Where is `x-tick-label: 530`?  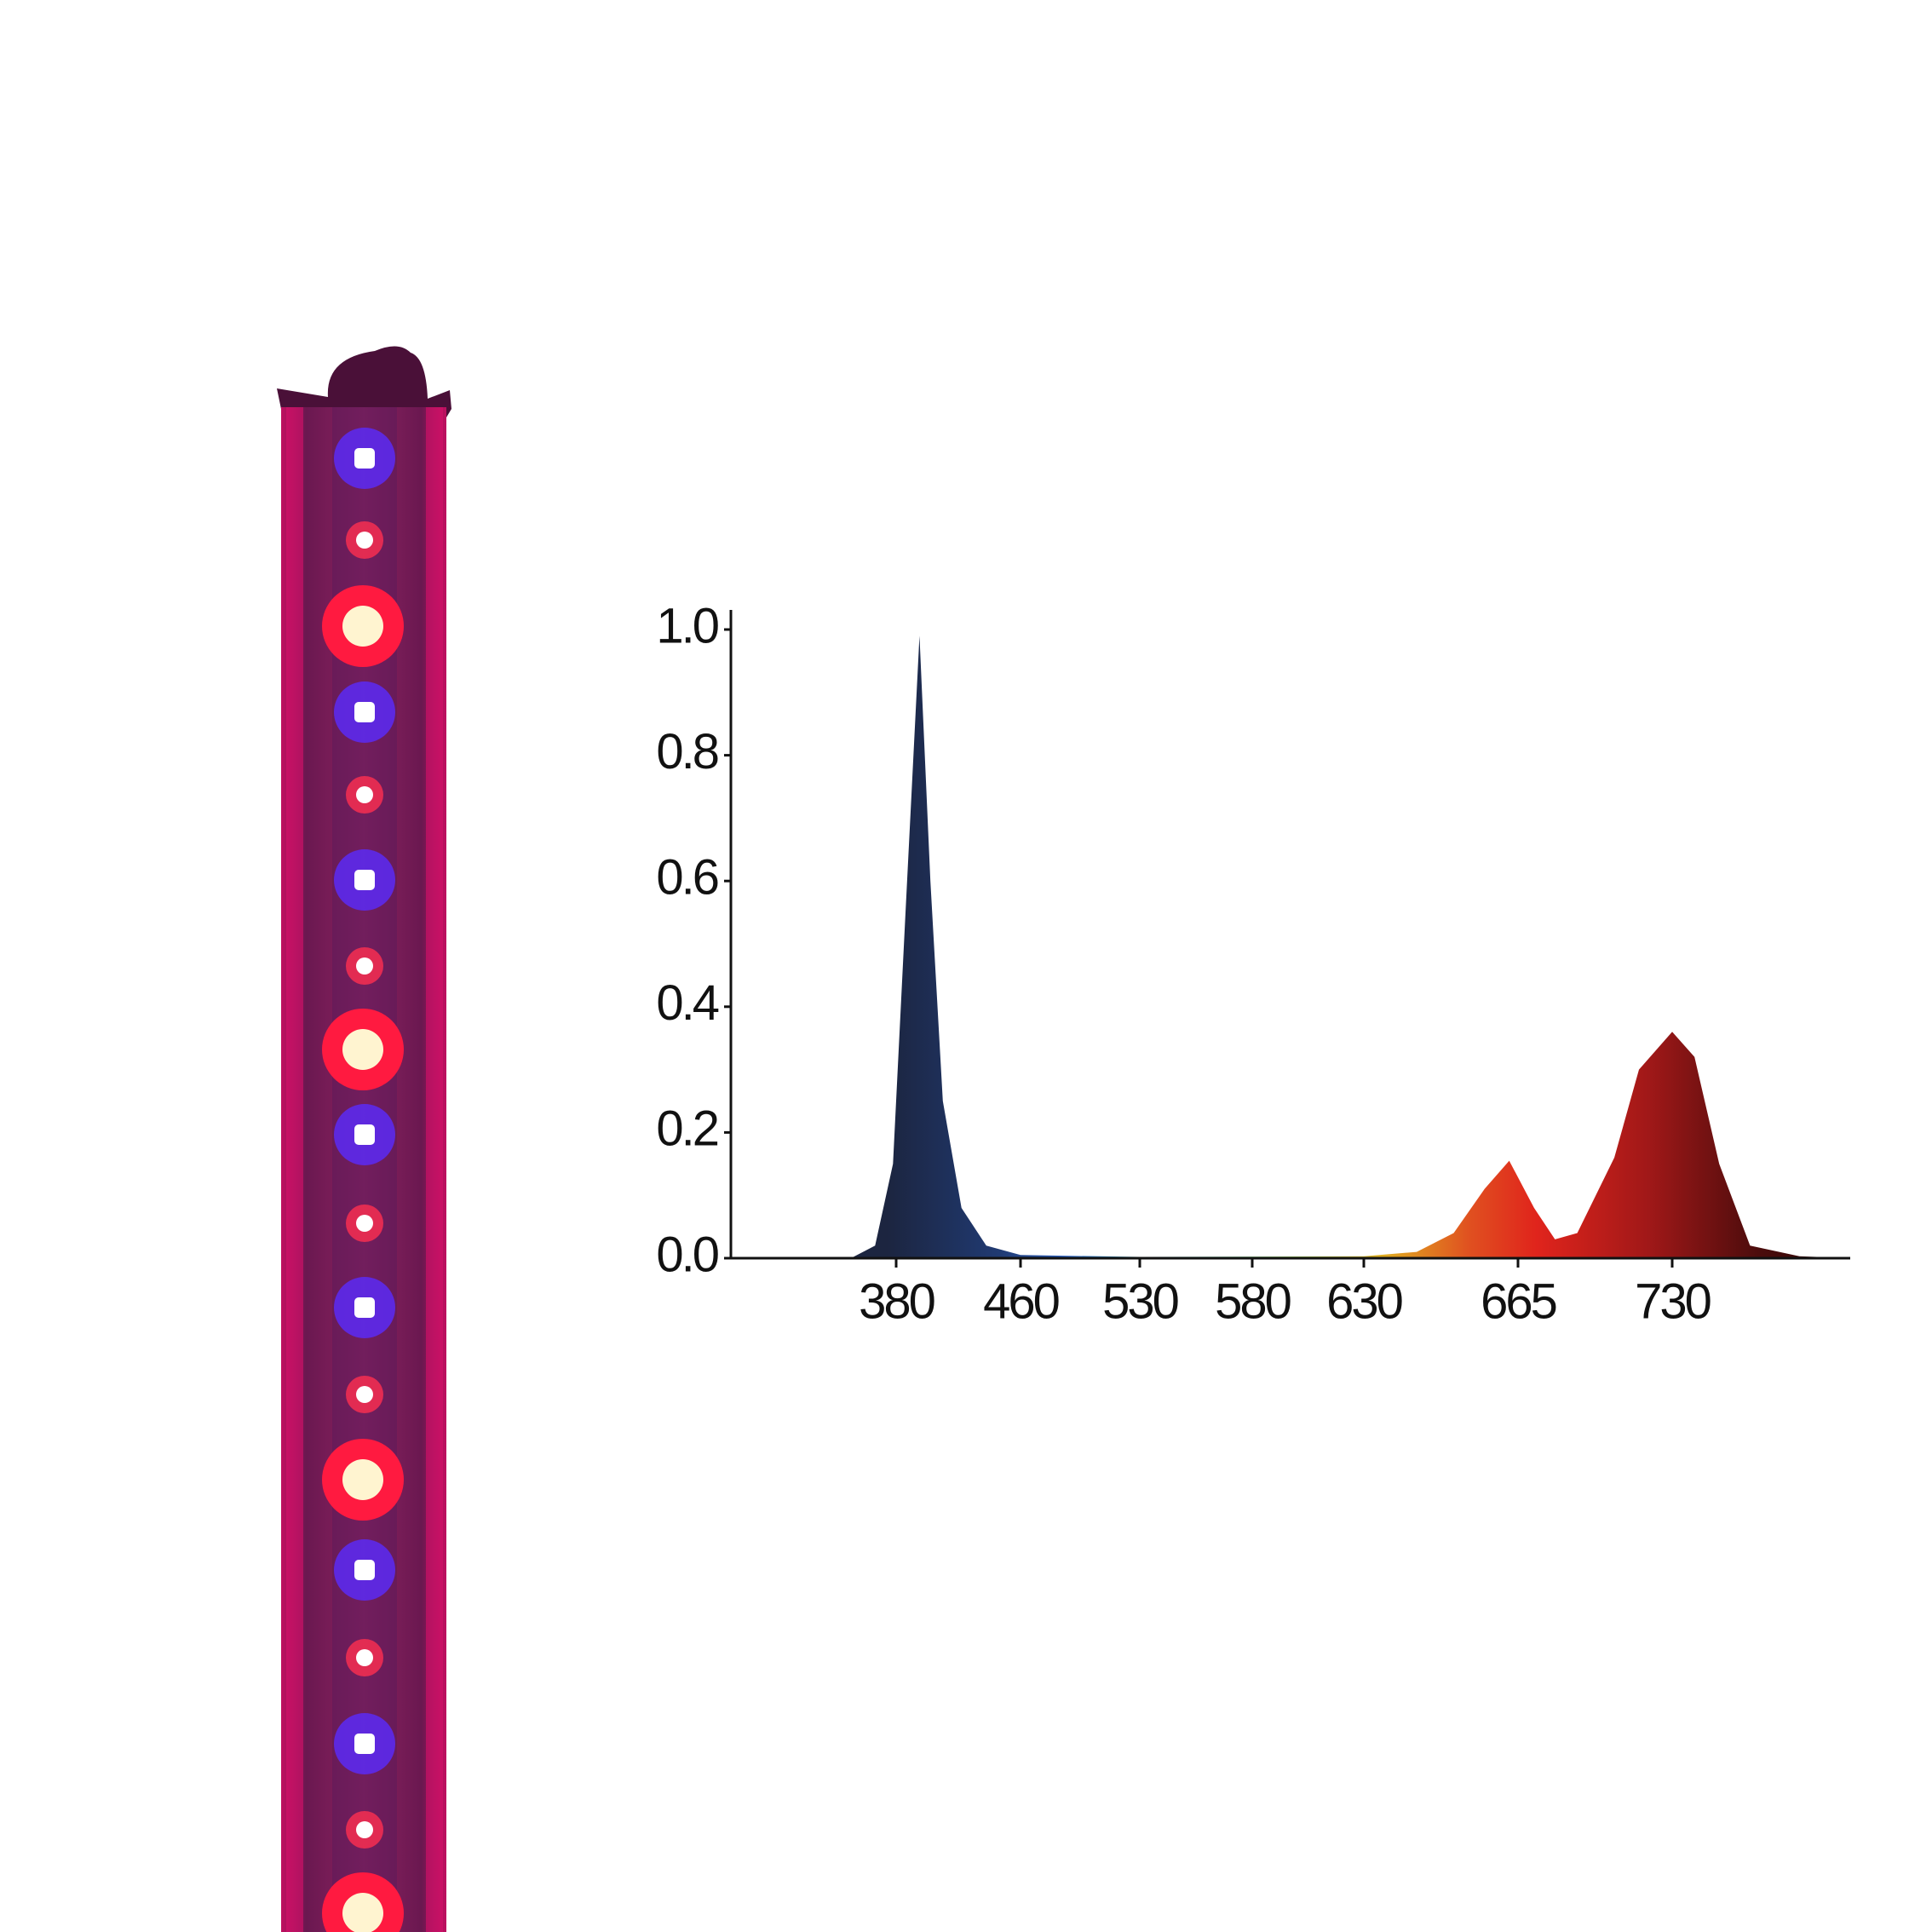
x-tick-label: 530 is located at coordinates (1140, 1302).